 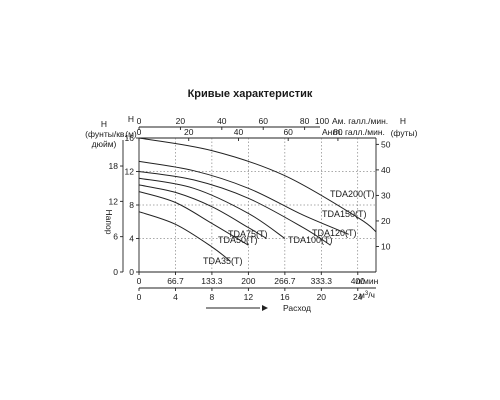 I want to click on tick-label-m3h: 24, so click(x=358, y=297).